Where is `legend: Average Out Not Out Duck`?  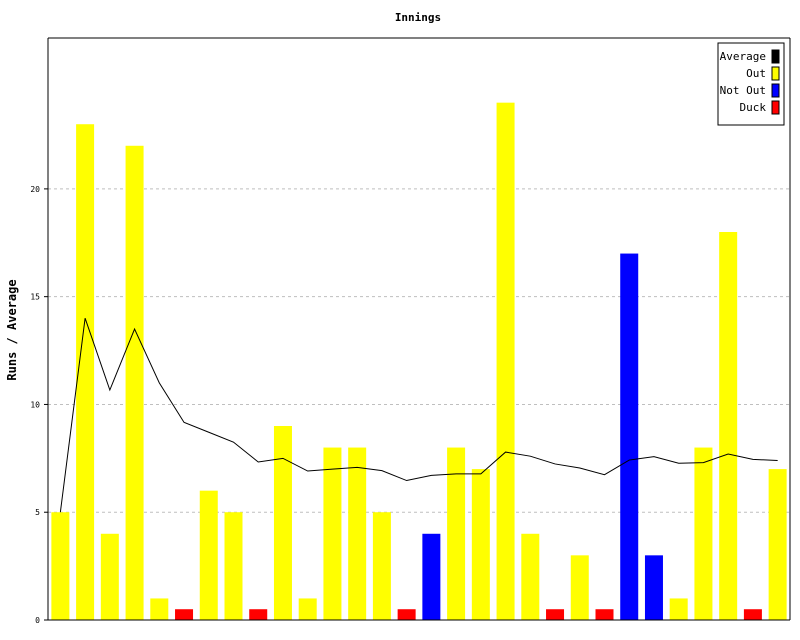 legend: Average Out Not Out Duck is located at coordinates (751, 84).